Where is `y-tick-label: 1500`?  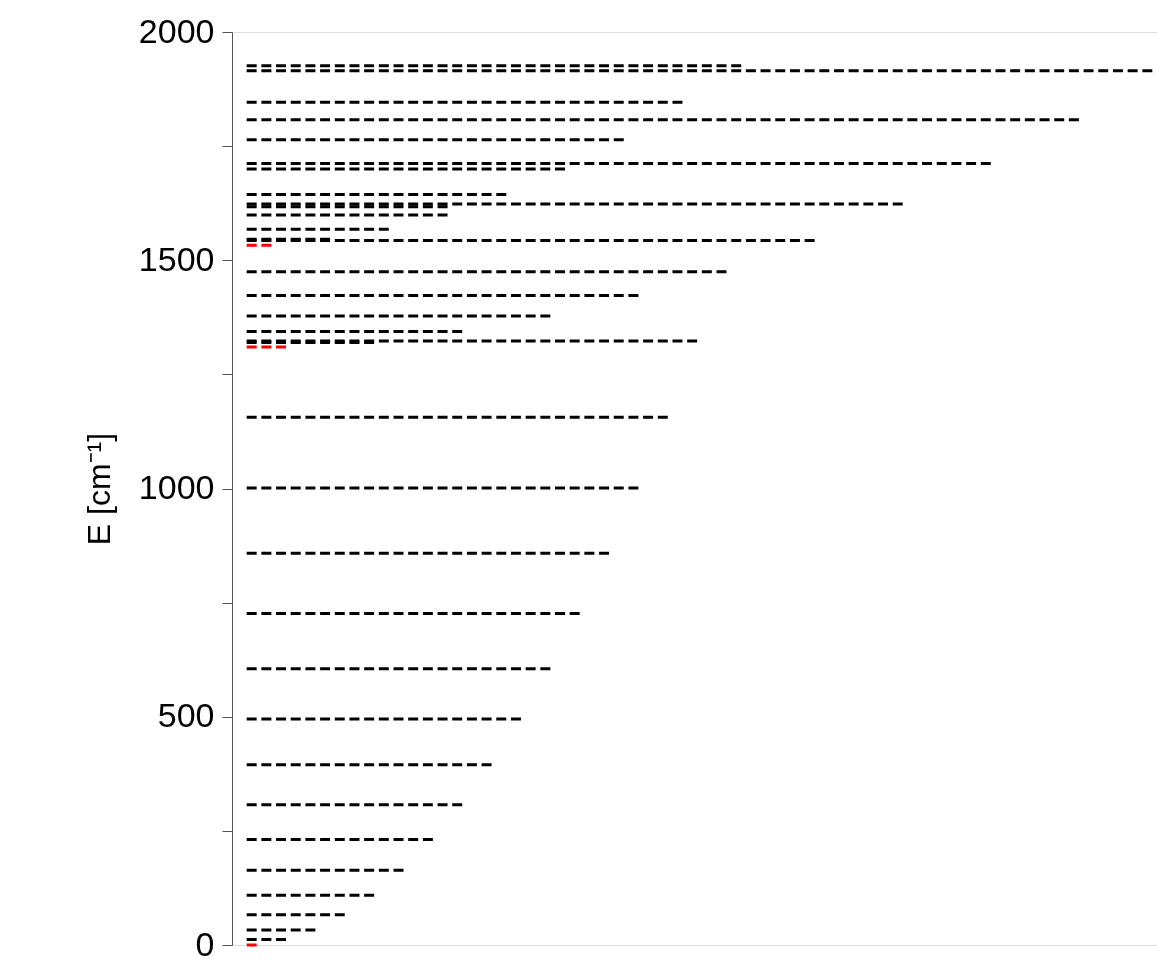
y-tick-label: 1500 is located at coordinates (176, 258).